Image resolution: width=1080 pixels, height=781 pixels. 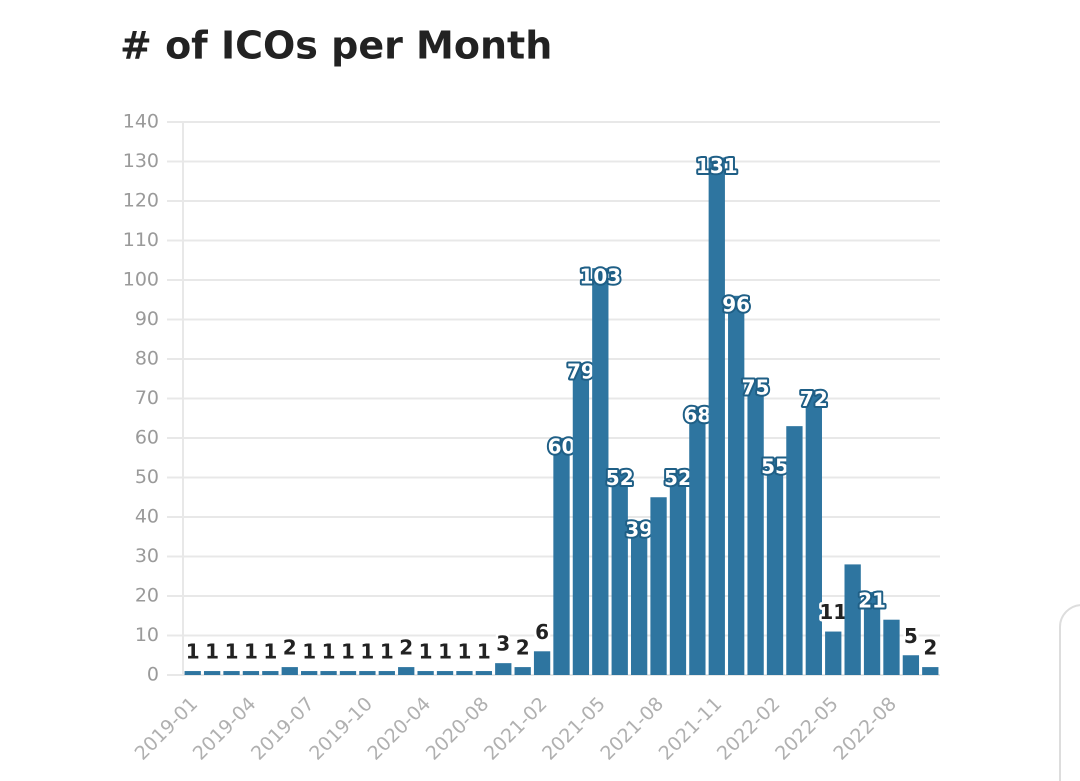 I want to click on y-tick-label: 80, so click(x=147, y=359).